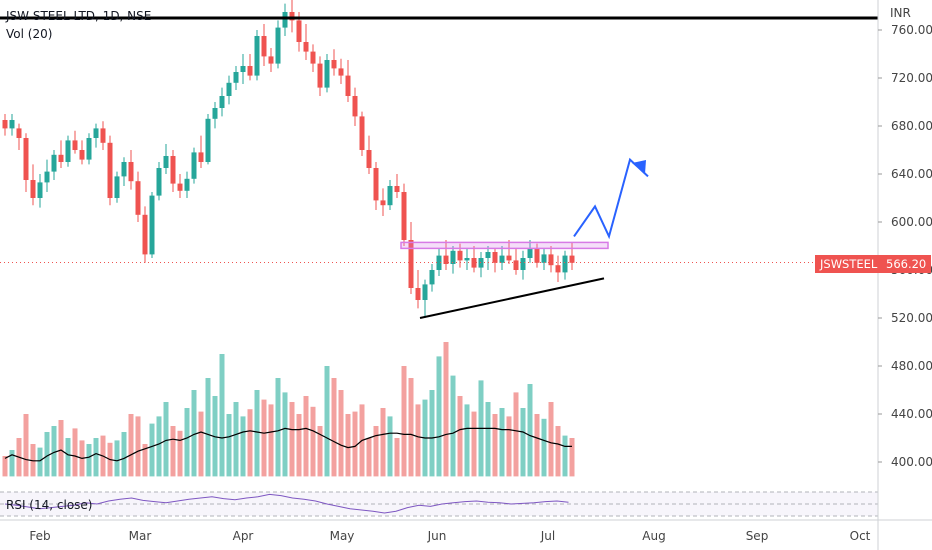 The width and height of the screenshot is (932, 550). I want to click on price-tick-label: 720.00, so click(911, 78).